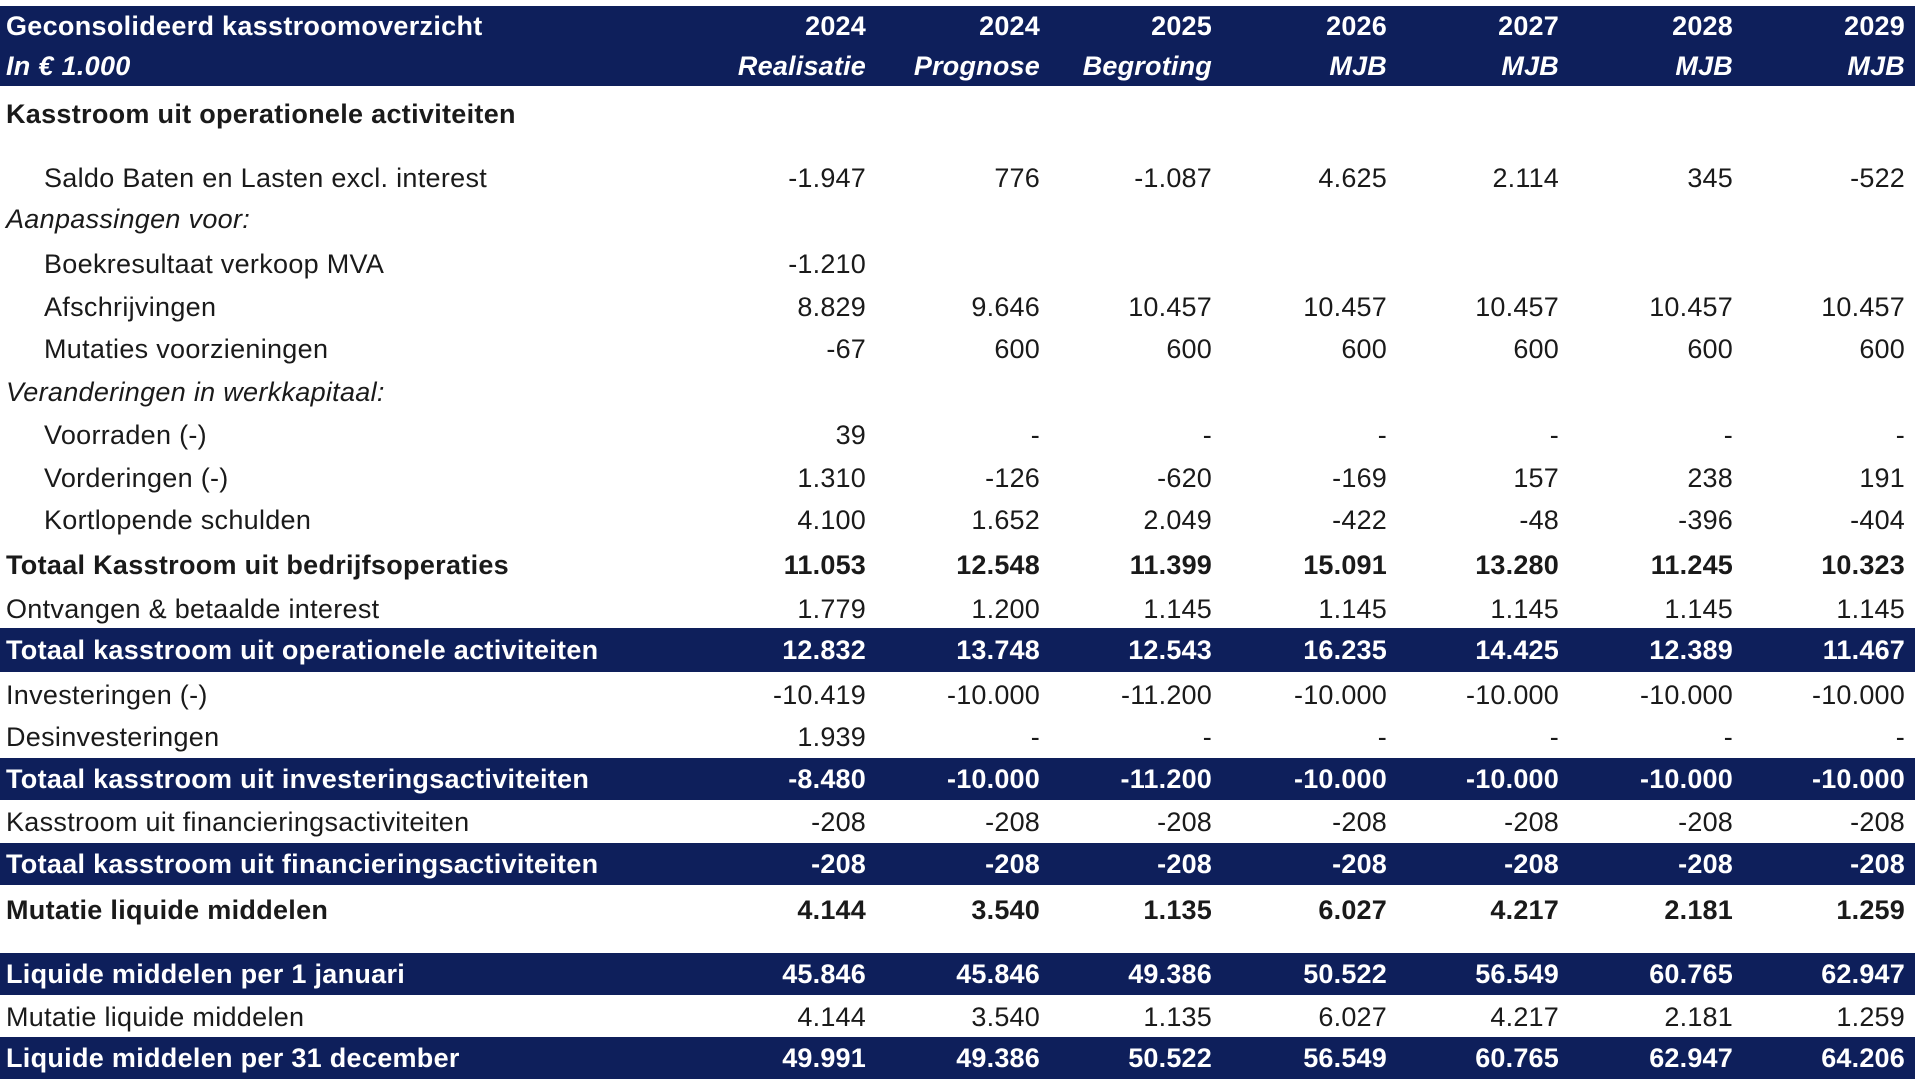 This screenshot has height=1082, width=1920. I want to click on table-cell: 4.144, so click(831, 1016).